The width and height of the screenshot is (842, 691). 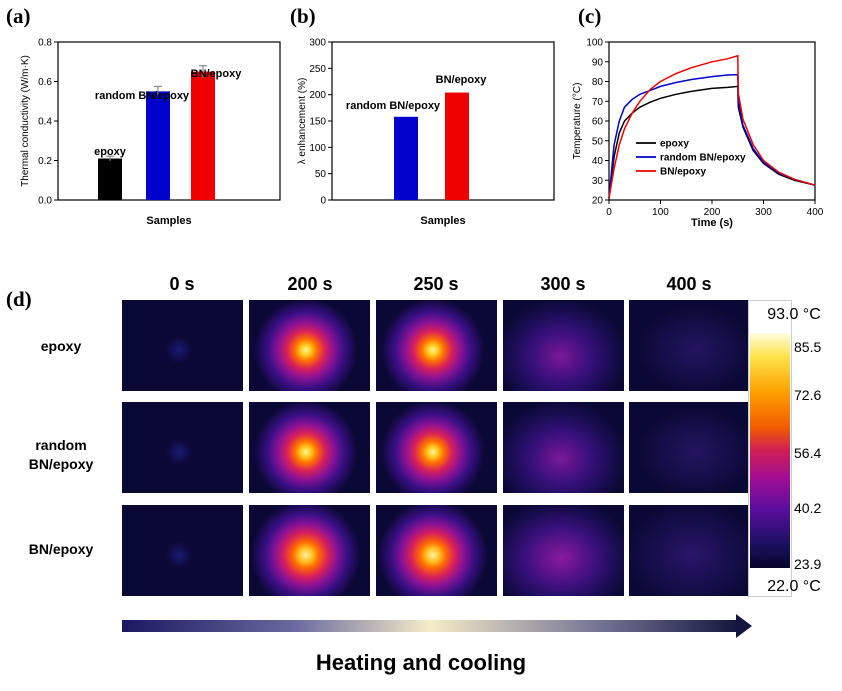 What do you see at coordinates (182, 345) in the screenshot?
I see `thermal-image-epoxy-0s` at bounding box center [182, 345].